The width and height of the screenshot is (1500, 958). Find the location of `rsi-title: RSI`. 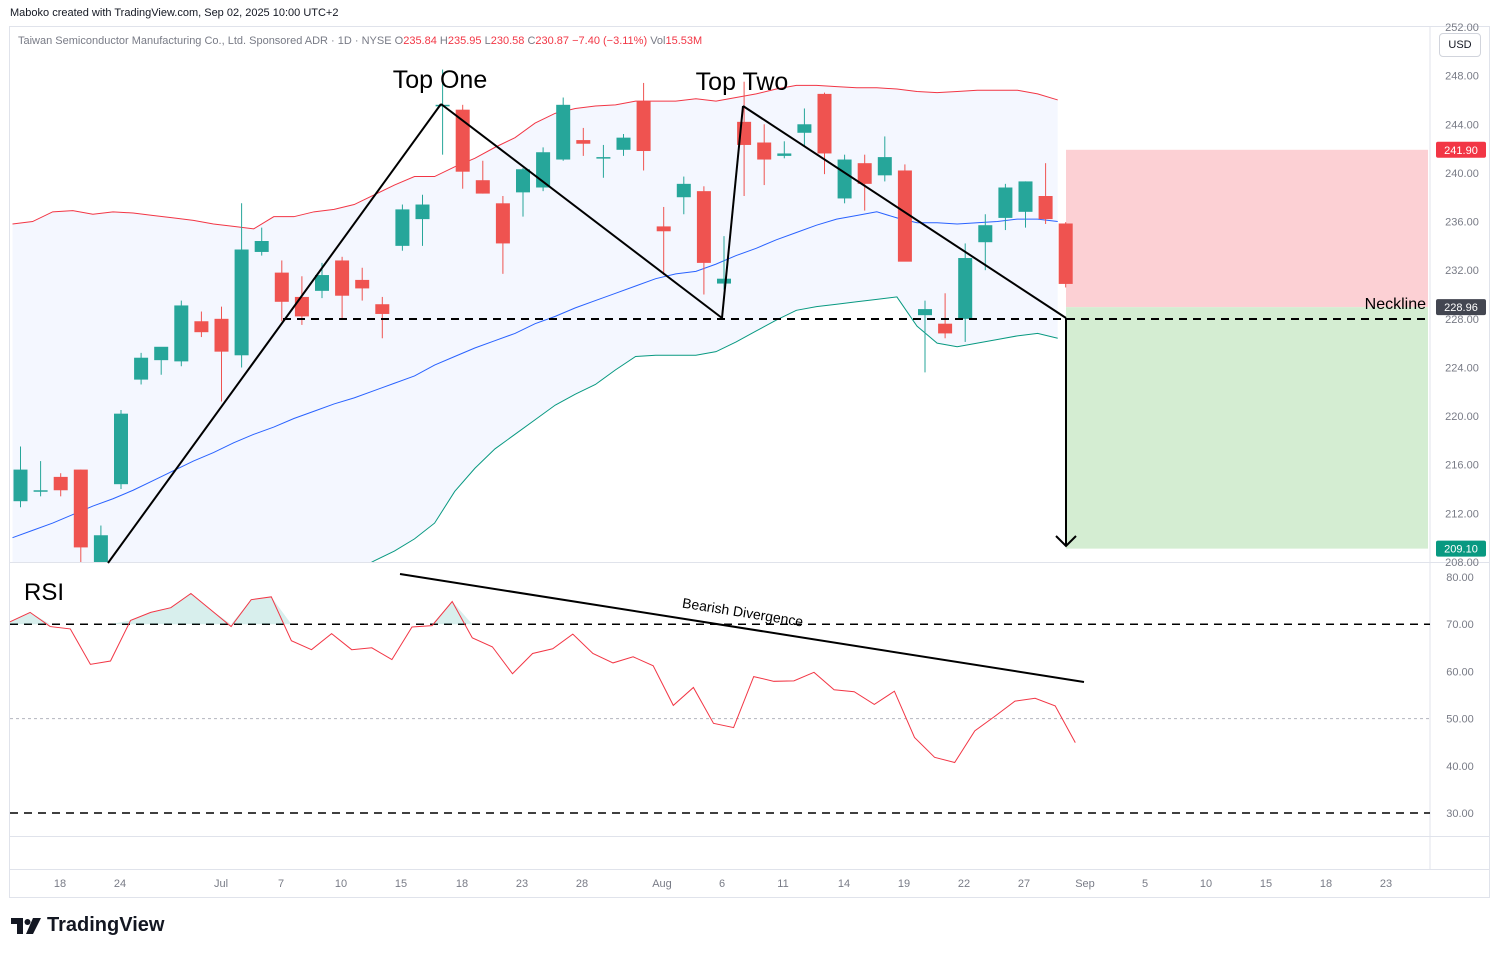

rsi-title: RSI is located at coordinates (44, 592).